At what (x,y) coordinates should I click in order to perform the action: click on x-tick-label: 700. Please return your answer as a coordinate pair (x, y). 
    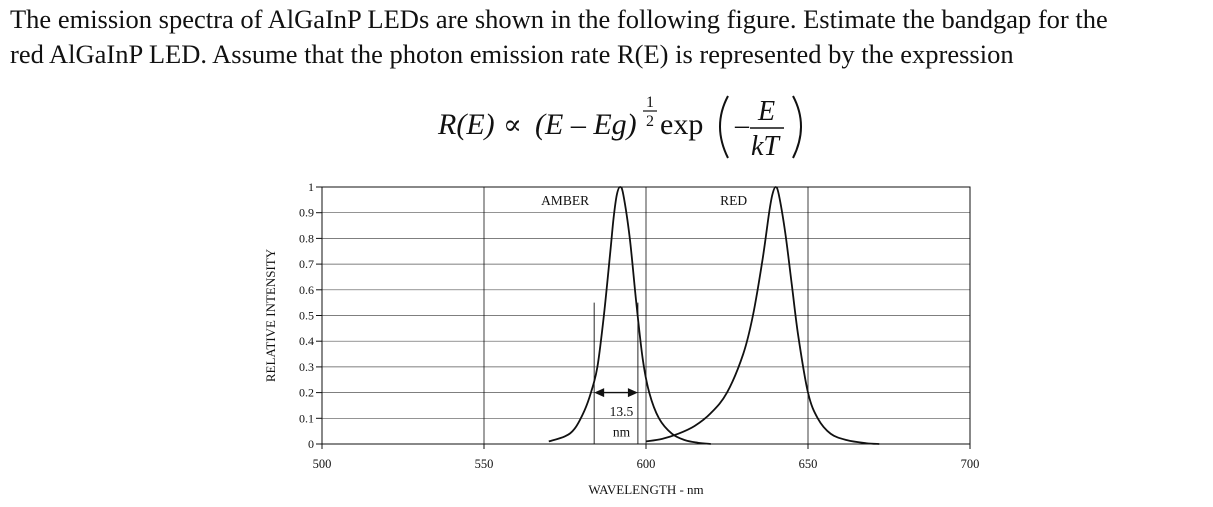
    Looking at the image, I should click on (970, 464).